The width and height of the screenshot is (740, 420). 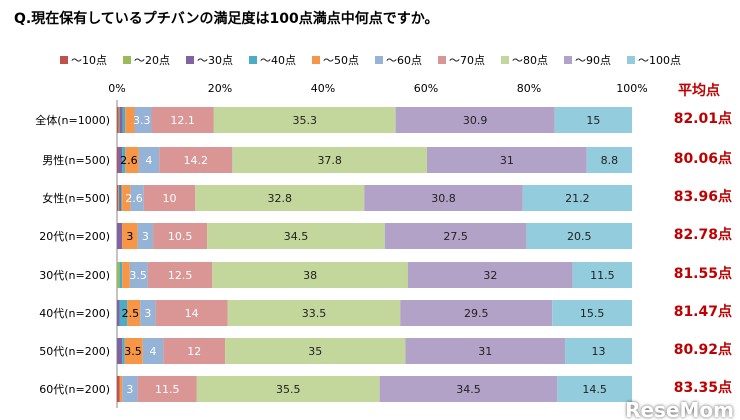 What do you see at coordinates (74, 389) in the screenshot?
I see `category-label: 60代(n=200)` at bounding box center [74, 389].